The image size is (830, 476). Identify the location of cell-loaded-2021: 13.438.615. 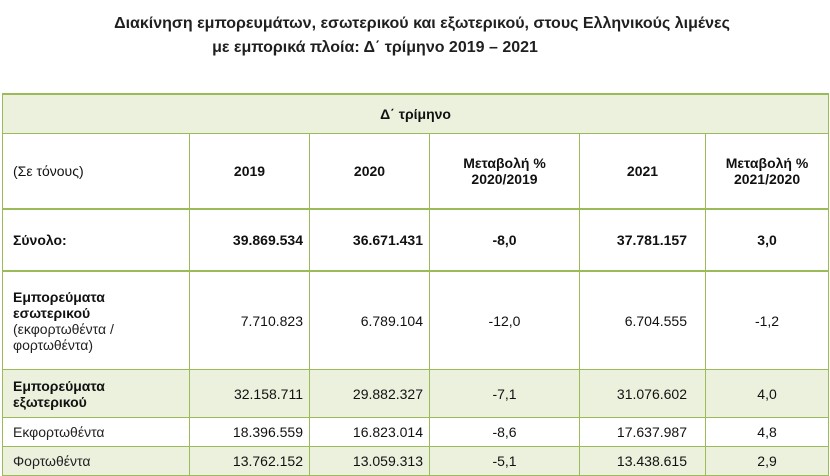
(642, 461).